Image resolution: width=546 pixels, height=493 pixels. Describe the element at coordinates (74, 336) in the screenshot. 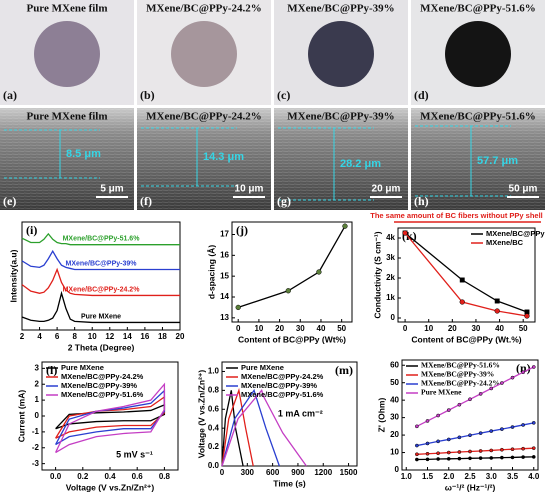

I see `x-tick-label: 8` at that location.